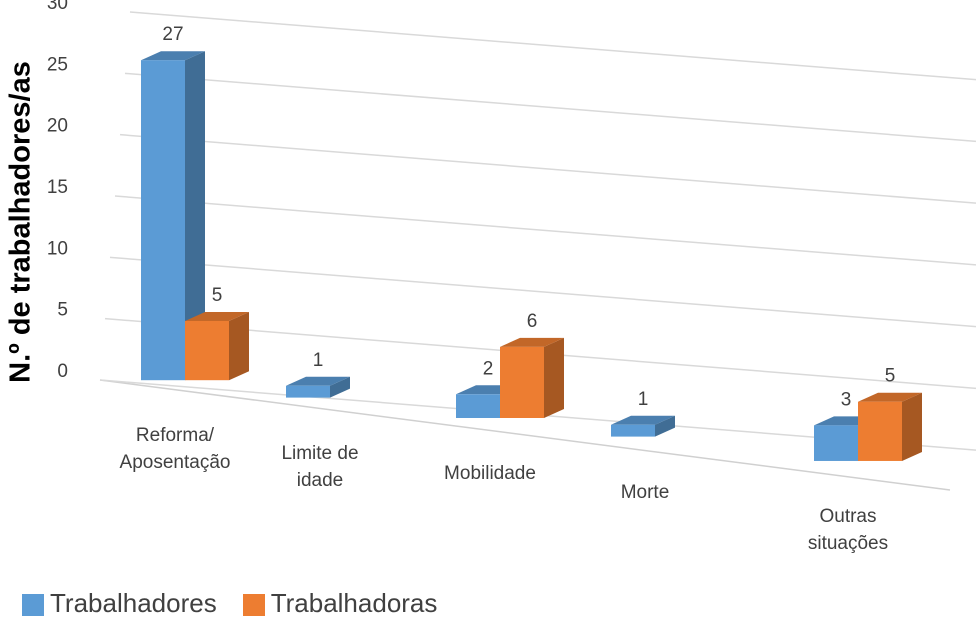 The image size is (976, 617). What do you see at coordinates (57, 187) in the screenshot?
I see `y-tick-label: 15` at bounding box center [57, 187].